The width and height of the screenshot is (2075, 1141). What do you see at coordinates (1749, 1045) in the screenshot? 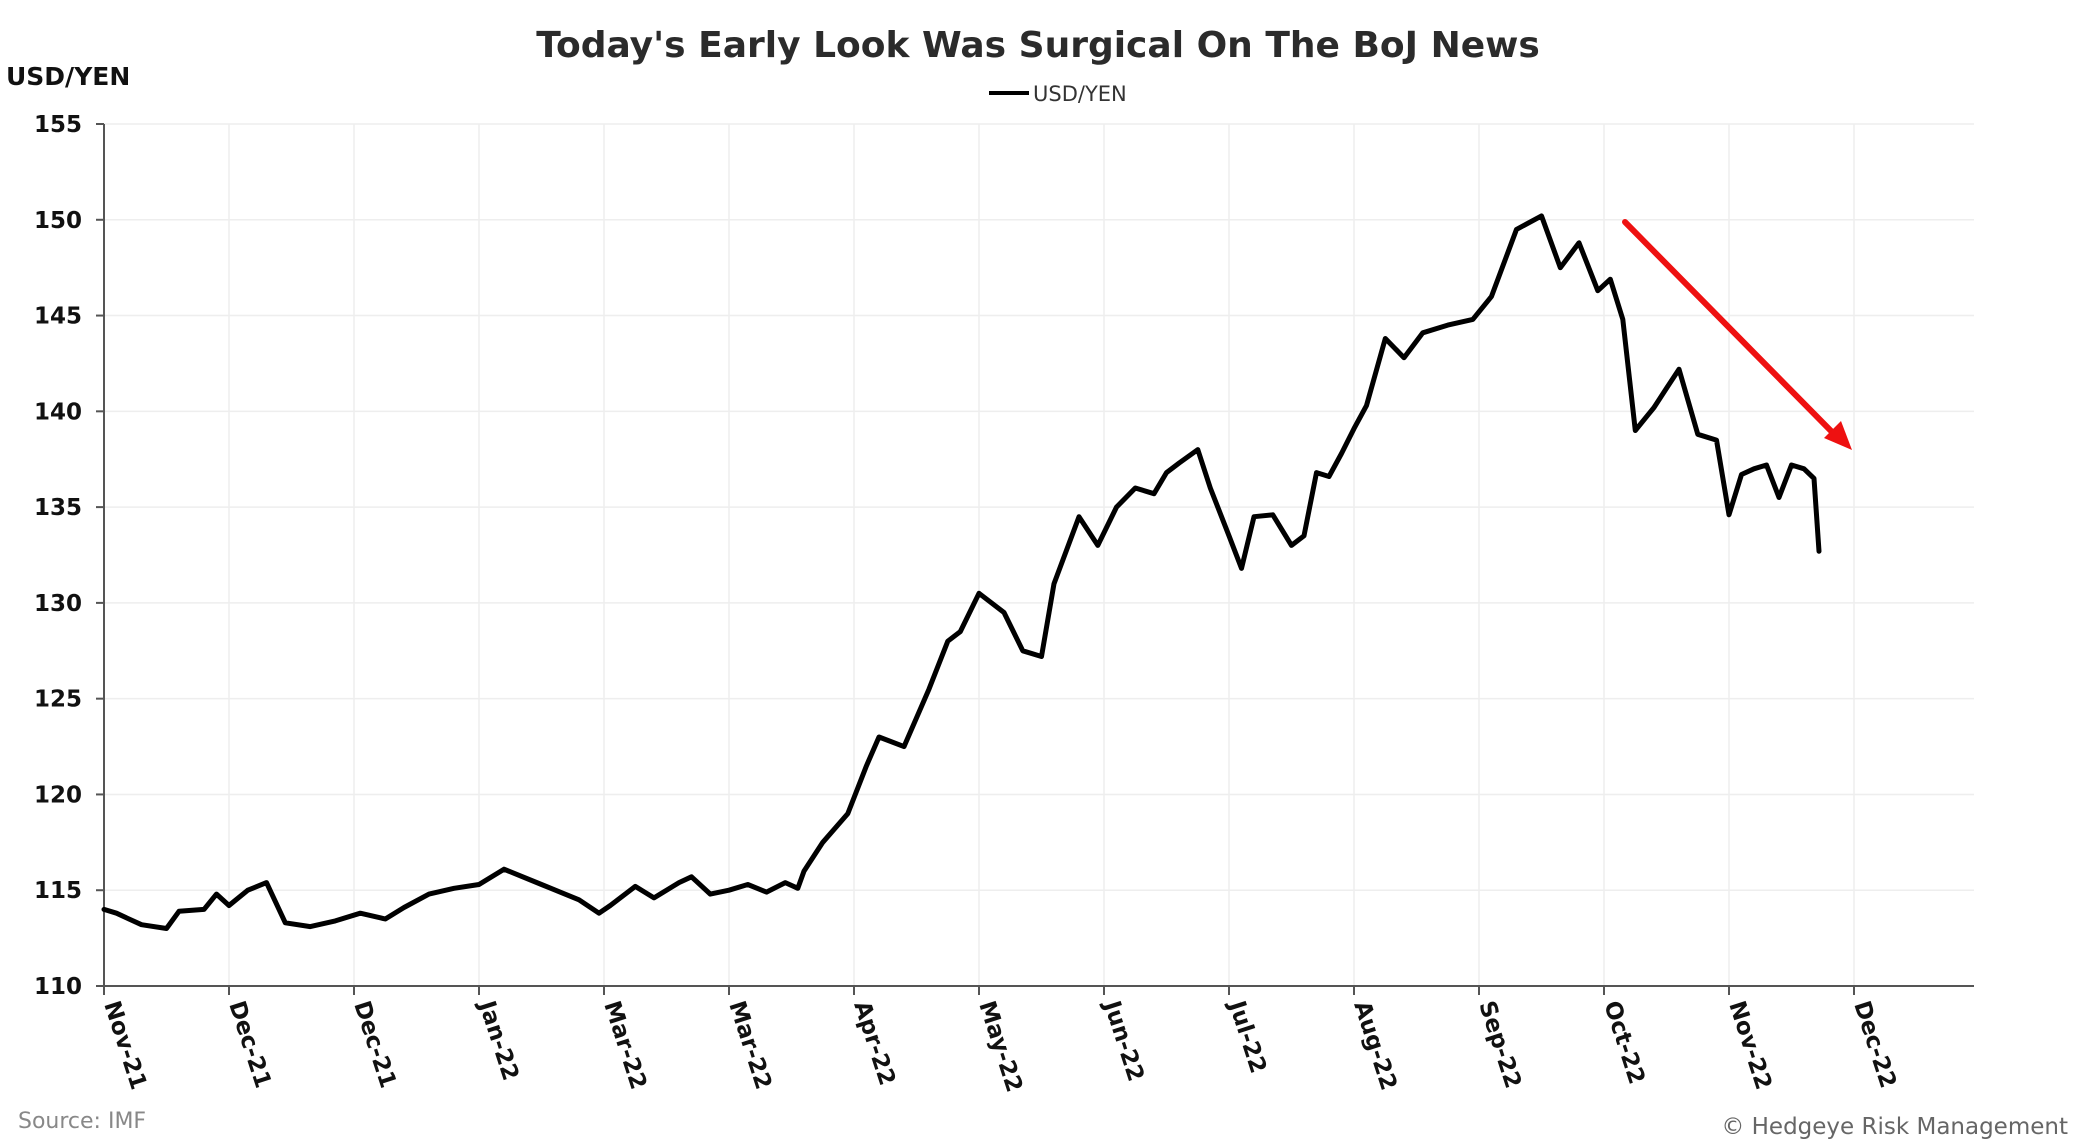
I see `x-tick-label: Nov-22` at bounding box center [1749, 1045].